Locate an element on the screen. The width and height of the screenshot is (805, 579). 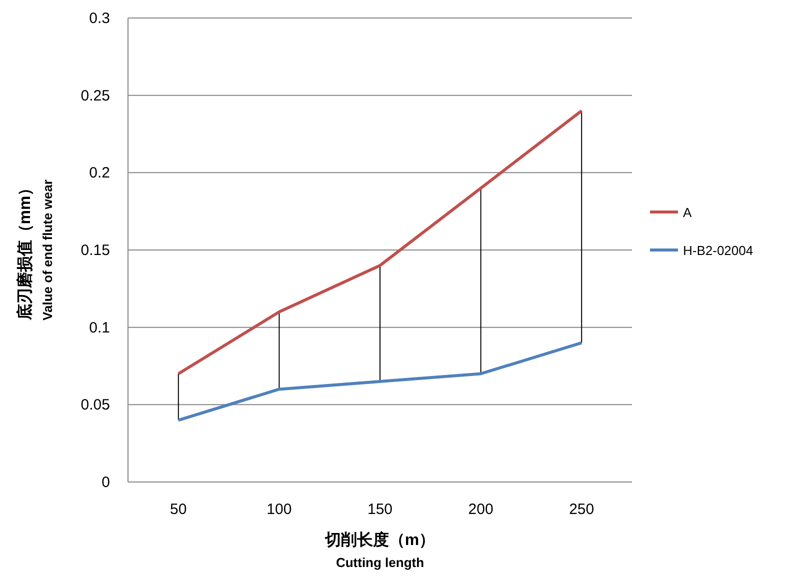
y-tick-label: 0.1 is located at coordinates (99, 327).